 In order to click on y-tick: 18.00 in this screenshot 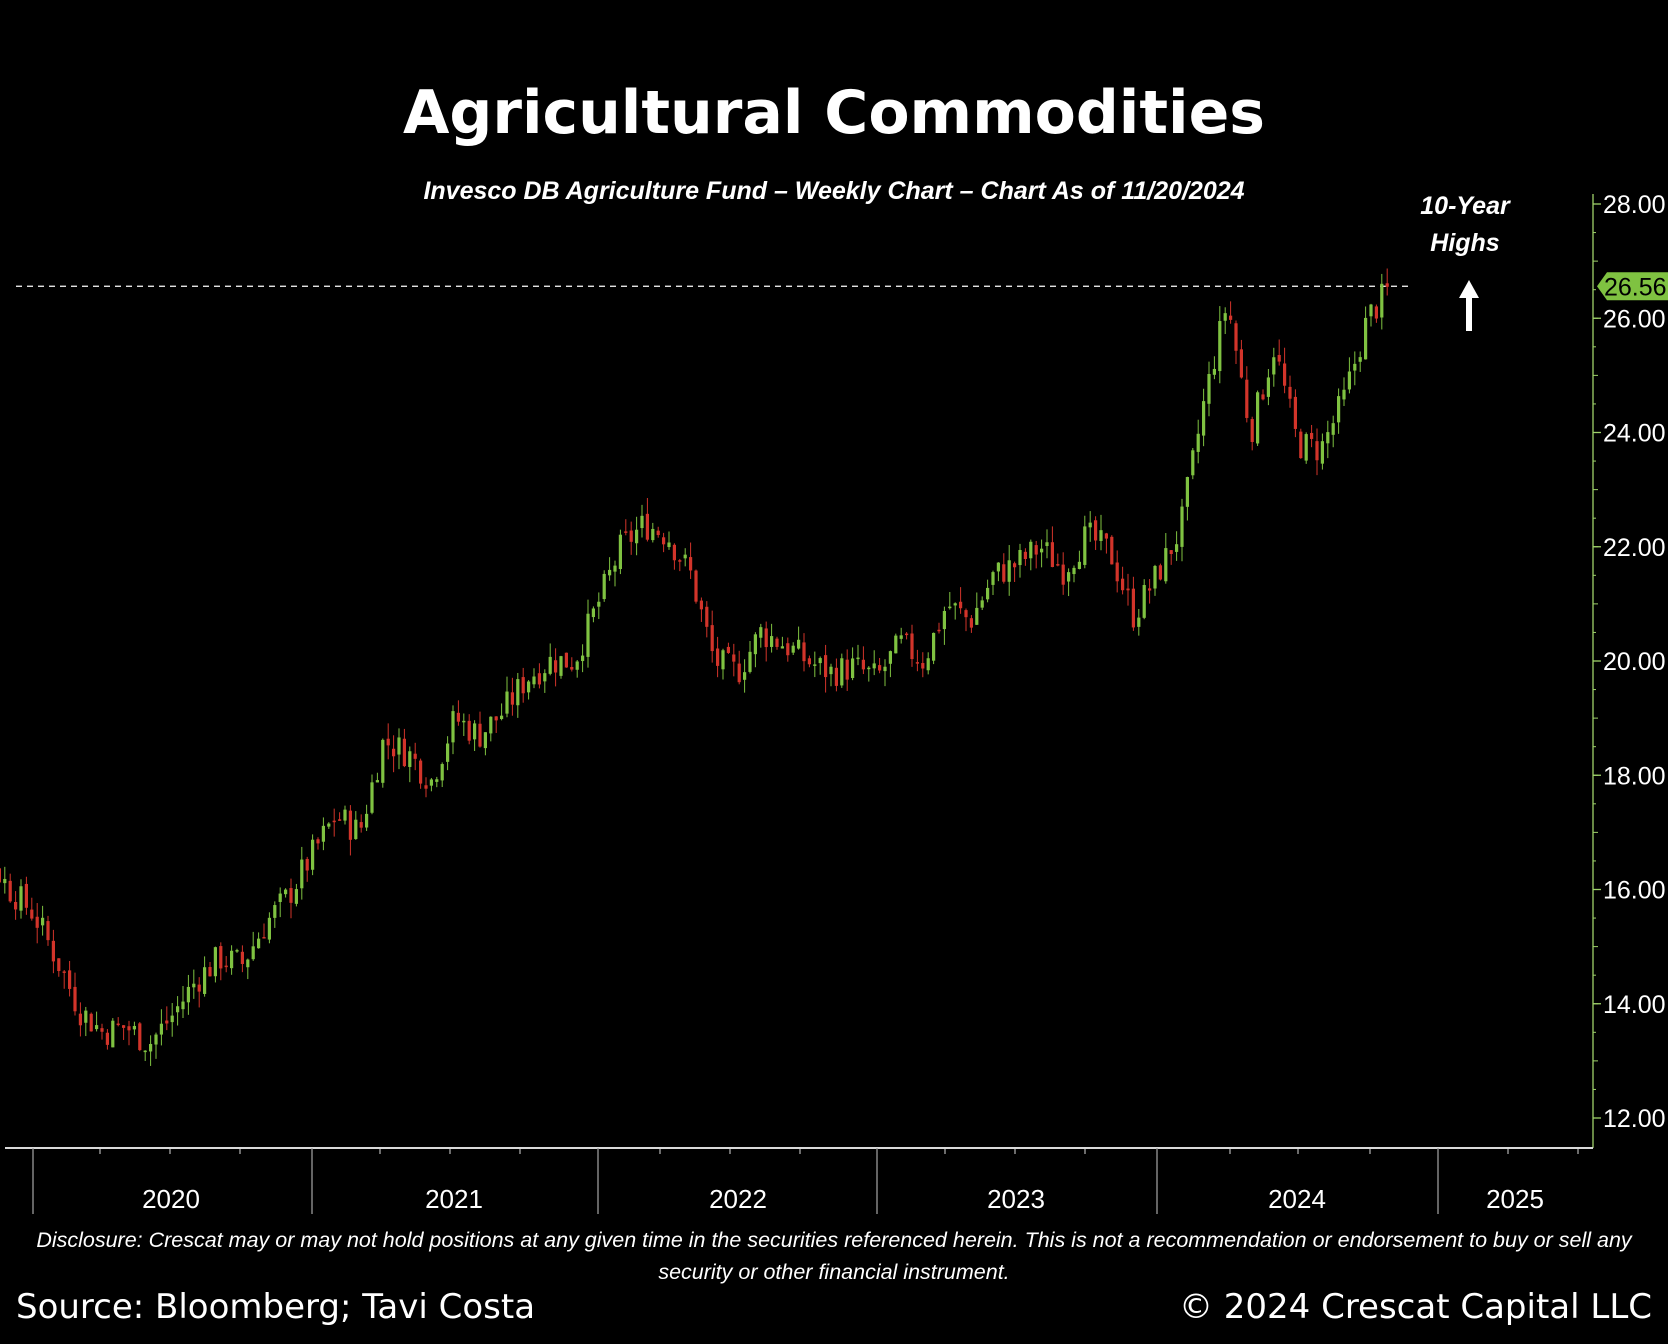, I will do `click(1629, 776)`.